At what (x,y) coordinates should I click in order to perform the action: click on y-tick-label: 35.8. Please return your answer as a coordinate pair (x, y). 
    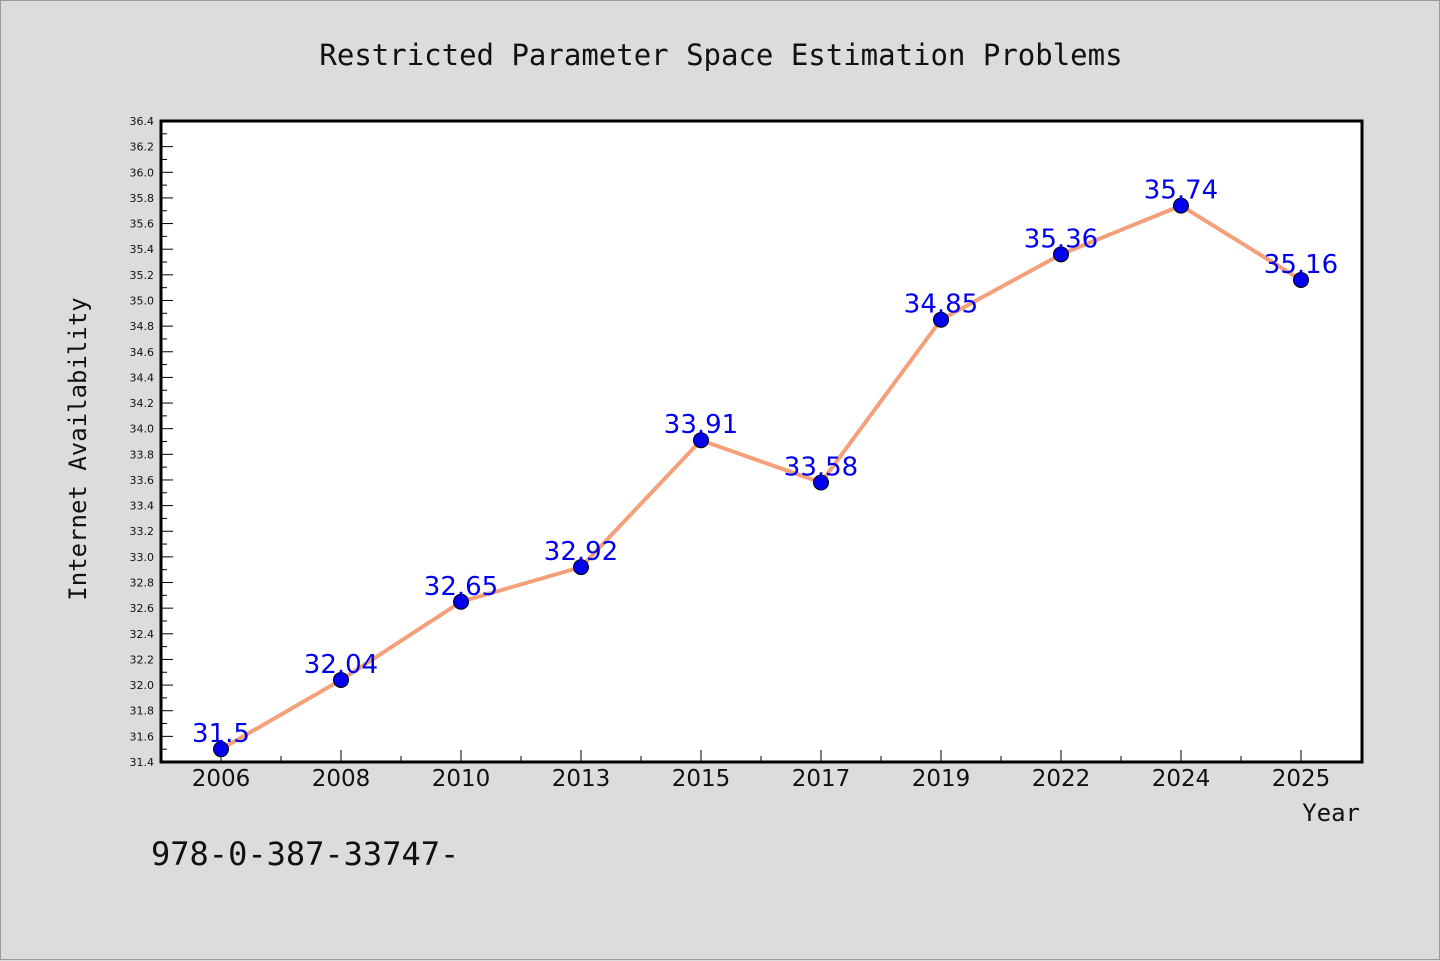
    Looking at the image, I should click on (142, 198).